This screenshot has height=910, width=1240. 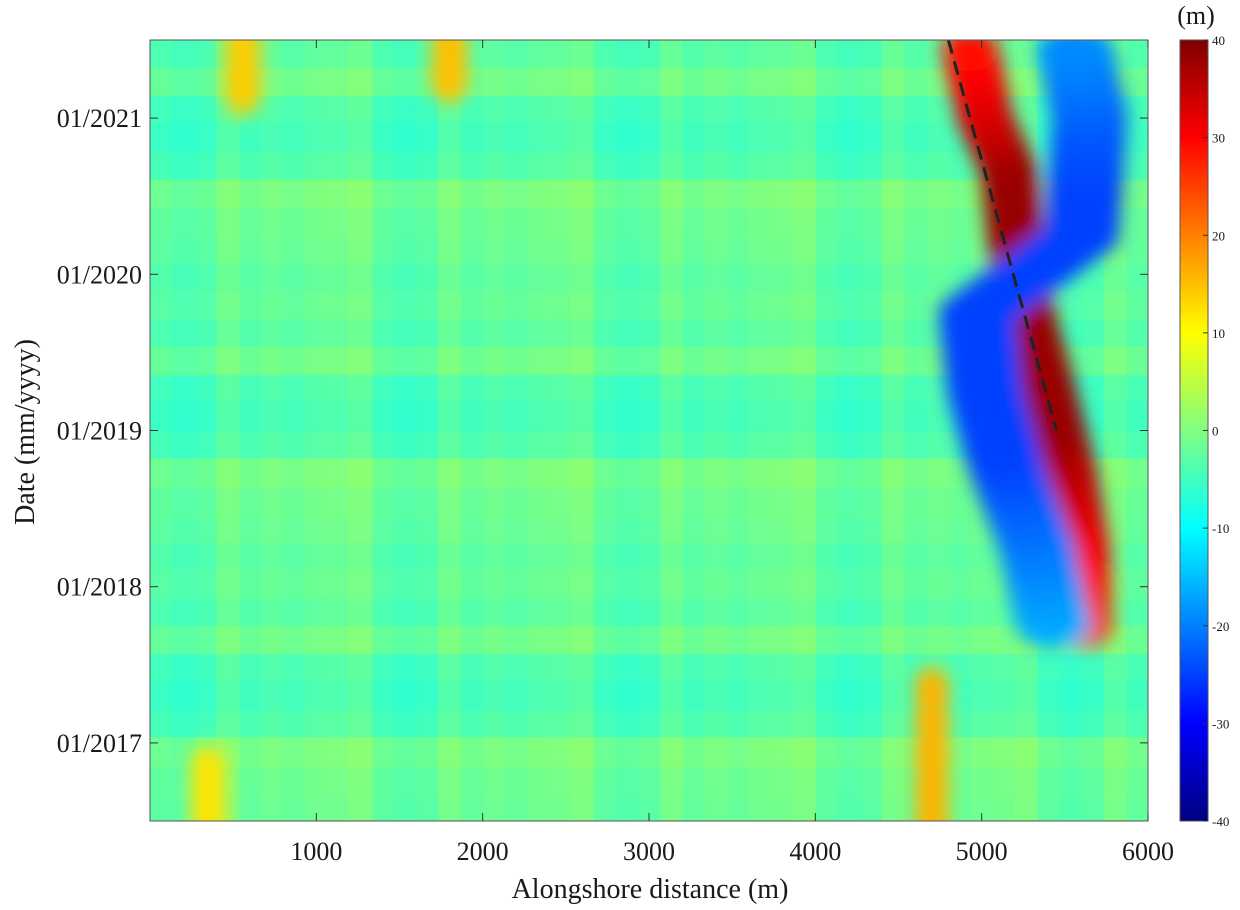 What do you see at coordinates (25, 432) in the screenshot?
I see `y-axis-label: Date (mm/yyyy)` at bounding box center [25, 432].